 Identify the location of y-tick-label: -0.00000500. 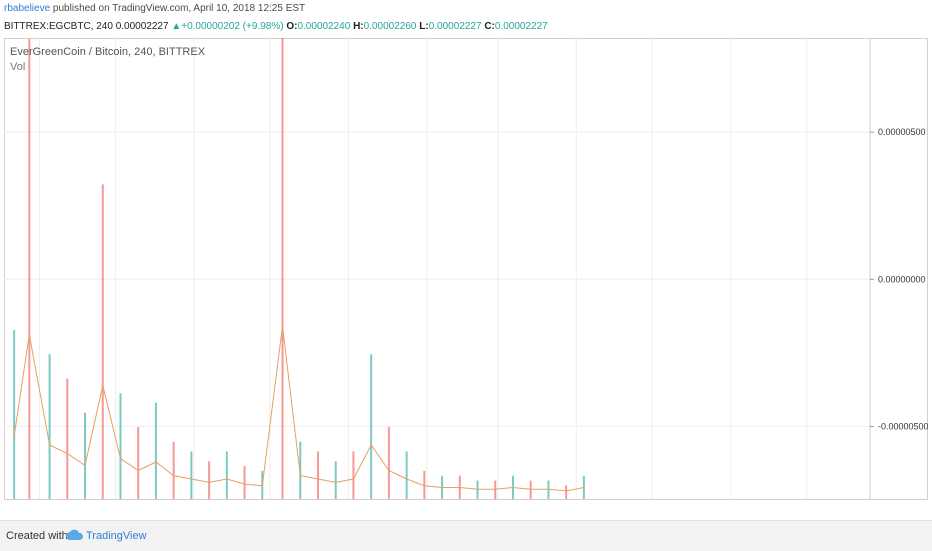
(903, 426).